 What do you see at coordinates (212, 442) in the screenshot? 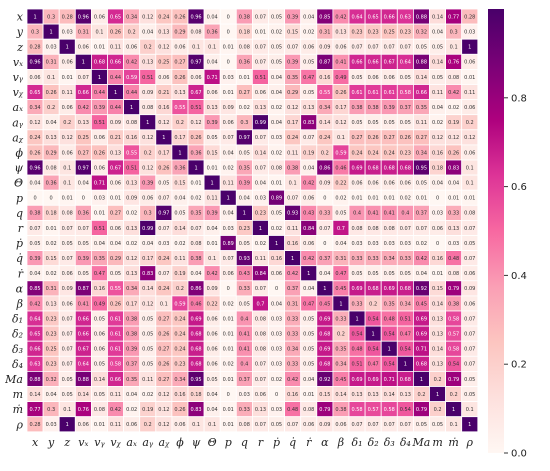
I see `x-tick-label: Θ` at bounding box center [212, 442].